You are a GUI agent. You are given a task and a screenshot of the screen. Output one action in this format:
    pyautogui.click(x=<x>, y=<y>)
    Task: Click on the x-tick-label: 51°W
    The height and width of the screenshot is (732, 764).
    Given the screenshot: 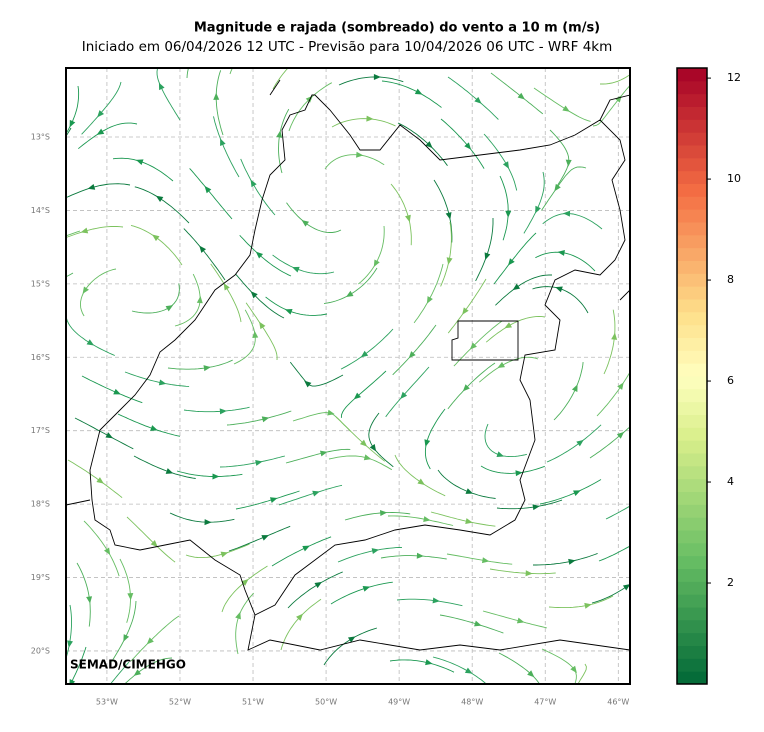 What is the action you would take?
    pyautogui.click(x=253, y=702)
    